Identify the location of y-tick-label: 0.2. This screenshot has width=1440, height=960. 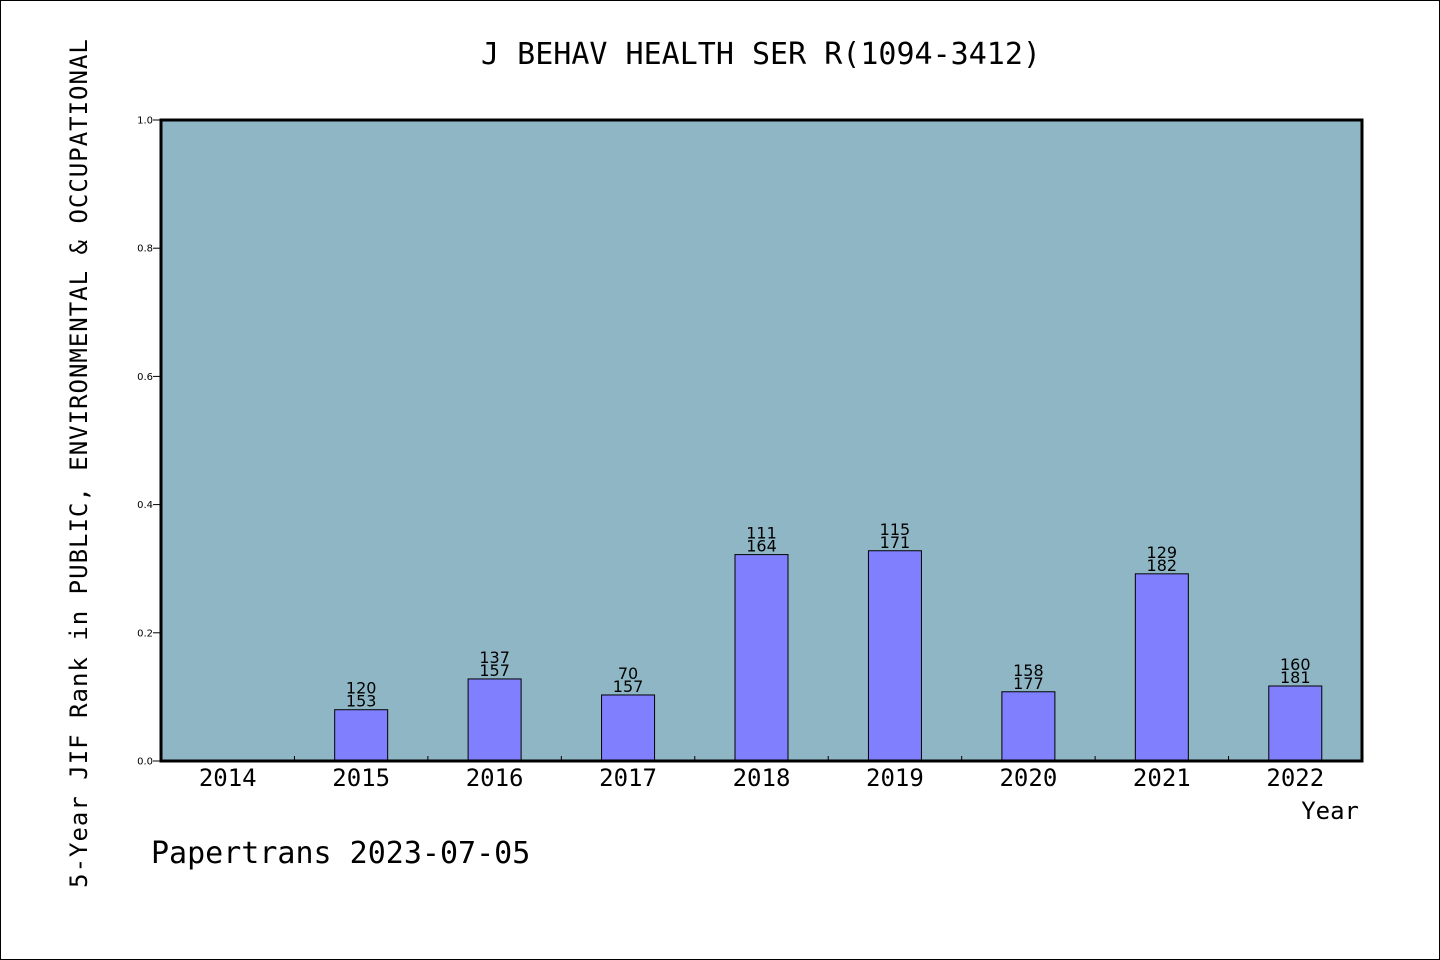
(145, 633).